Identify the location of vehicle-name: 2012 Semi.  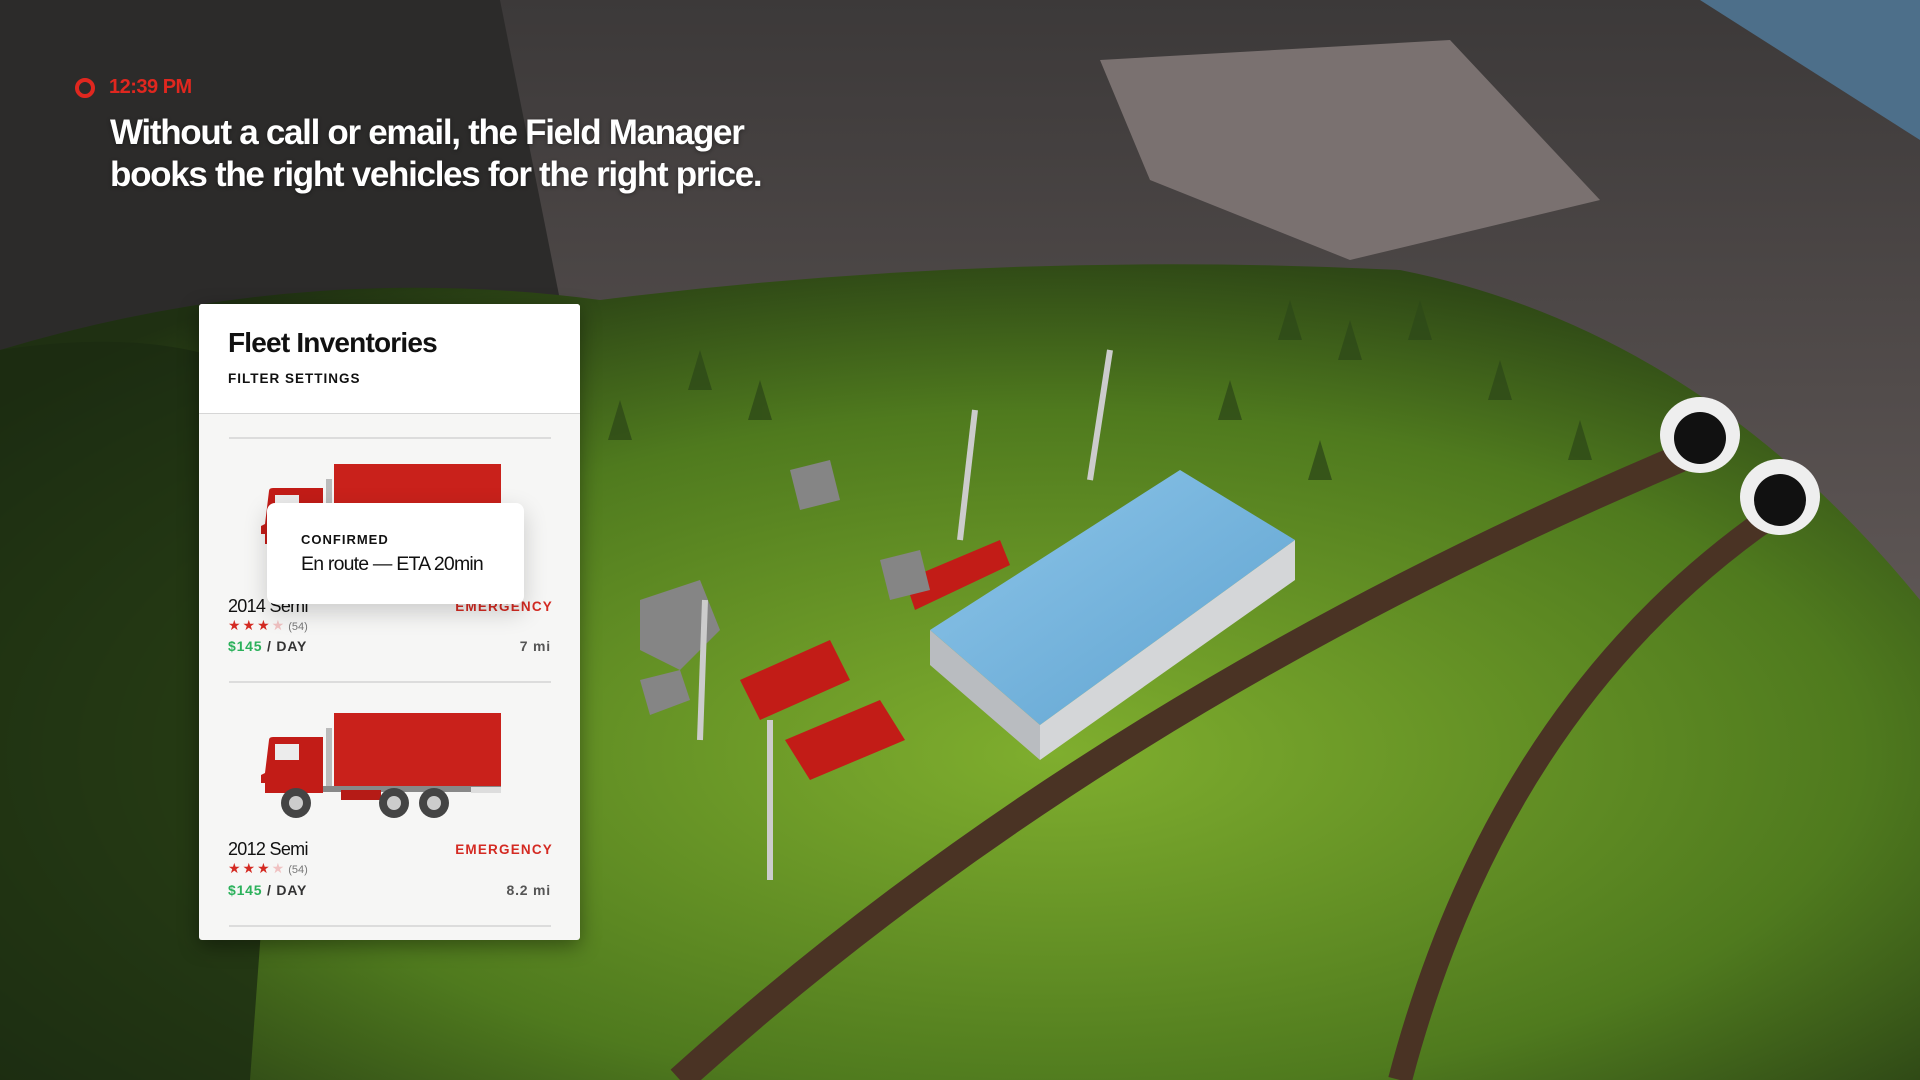
(268, 849).